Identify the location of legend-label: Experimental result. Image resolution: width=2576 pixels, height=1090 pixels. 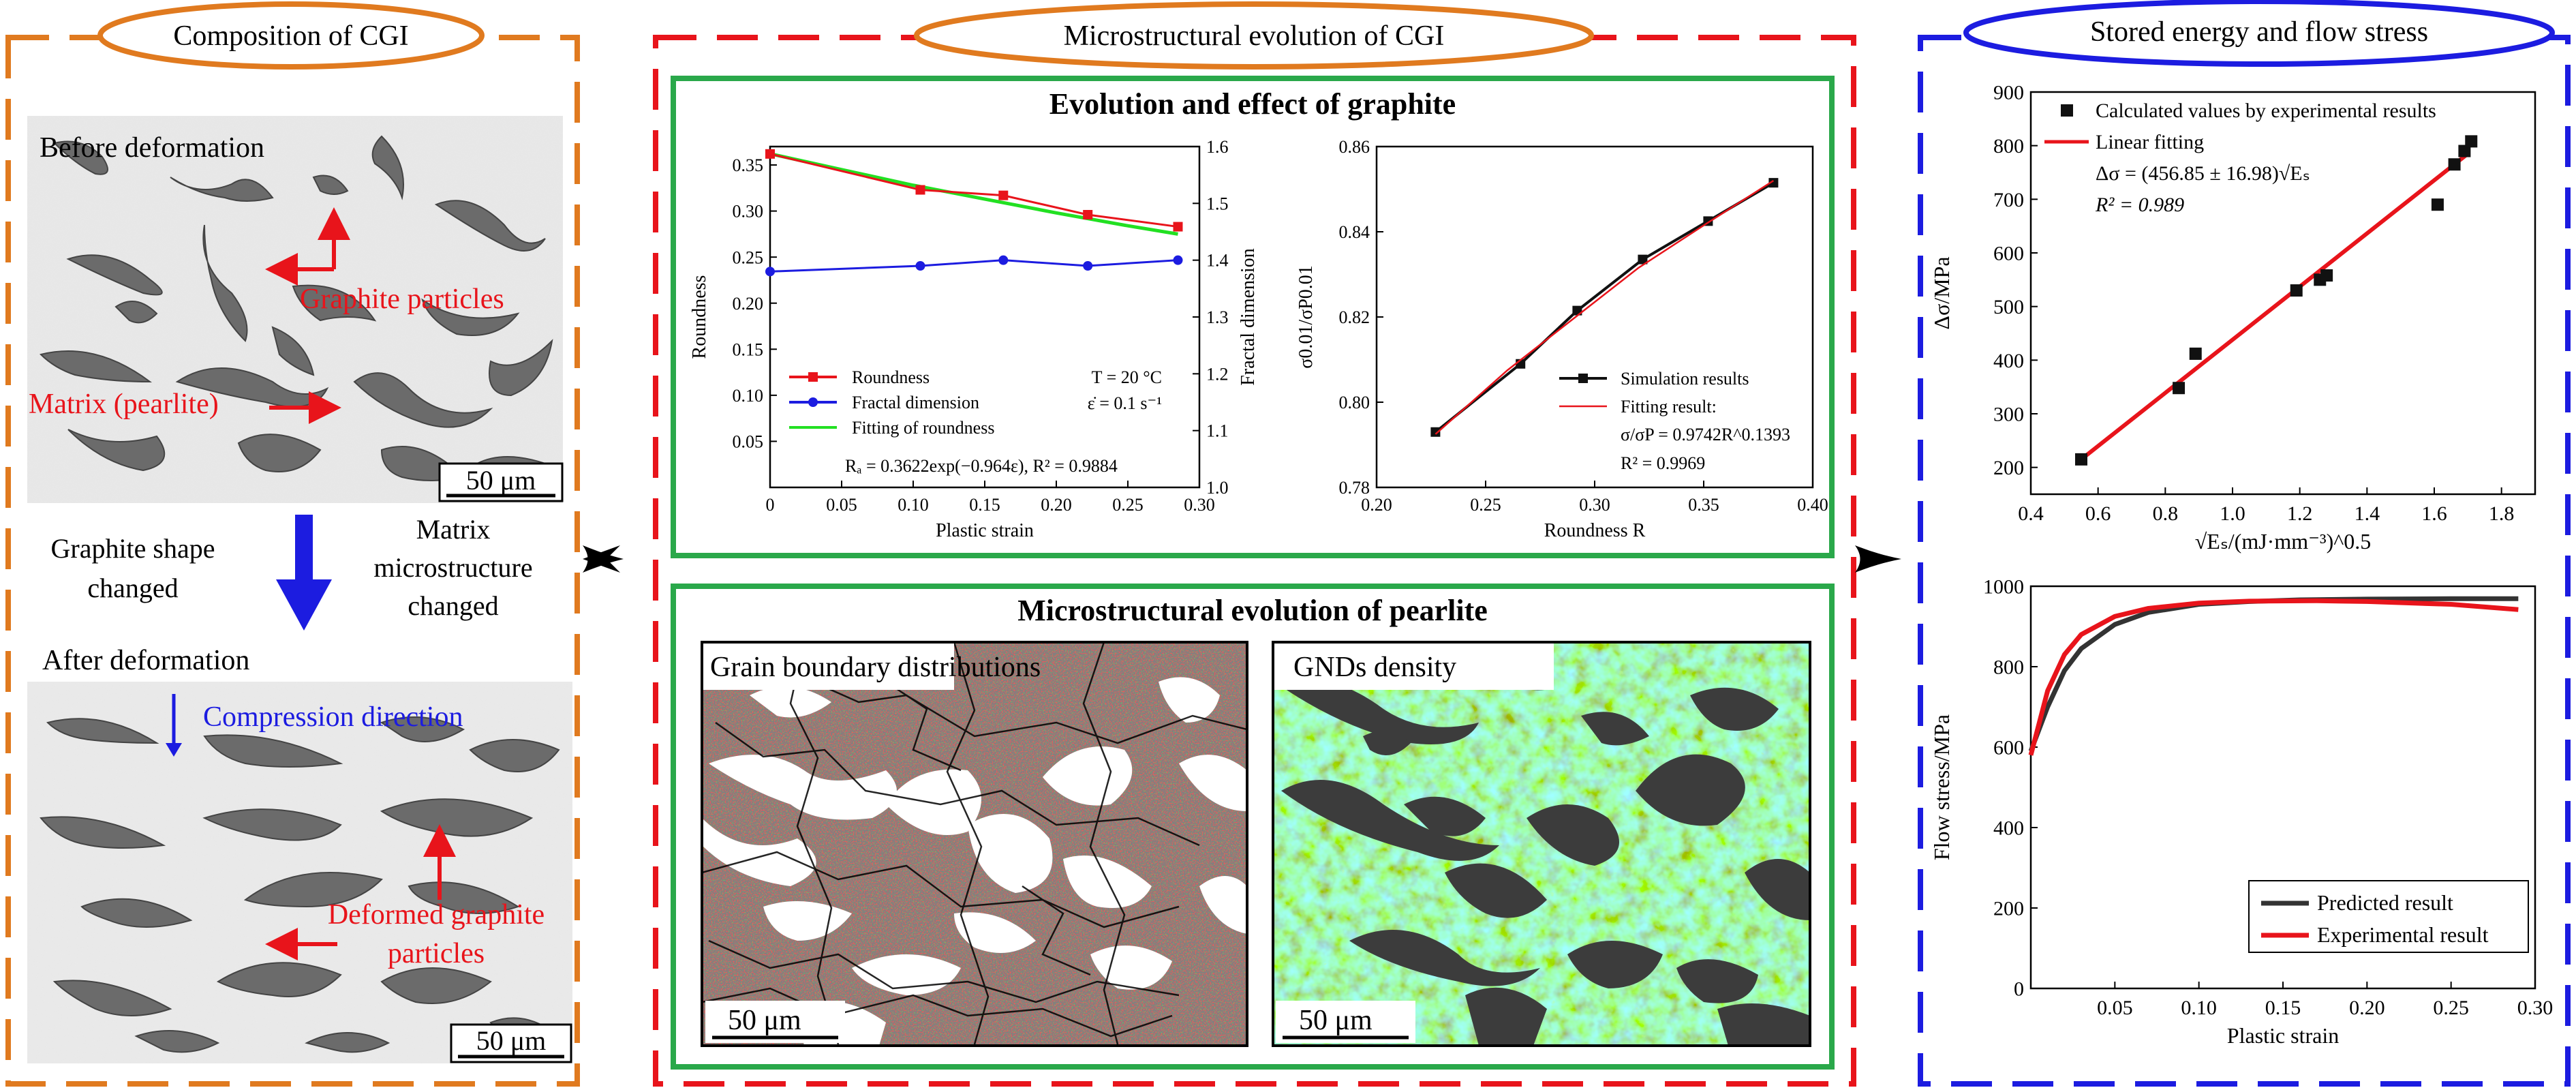
(2403, 935).